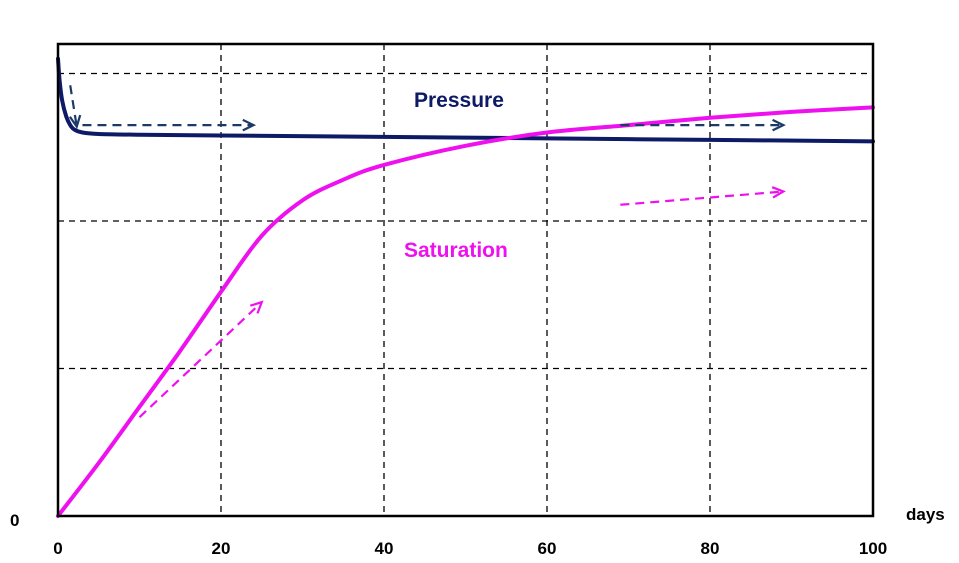  What do you see at coordinates (459, 100) in the screenshot?
I see `series-label-pressure: Pressure` at bounding box center [459, 100].